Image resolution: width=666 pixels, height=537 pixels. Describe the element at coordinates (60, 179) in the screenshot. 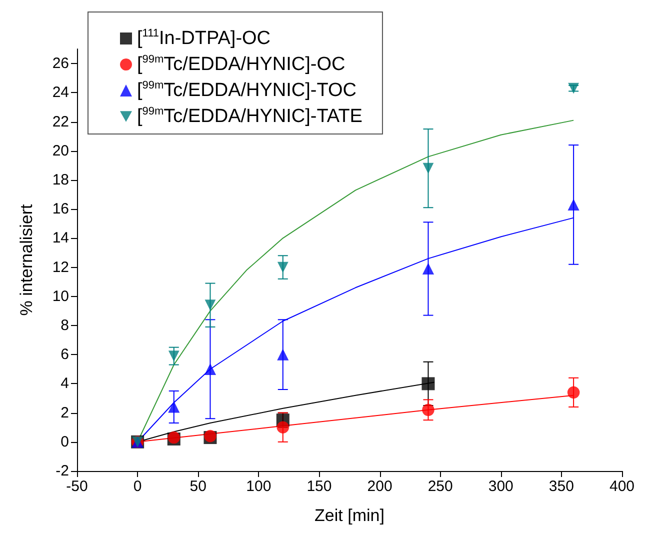

I see `y-tick-label: 18` at that location.